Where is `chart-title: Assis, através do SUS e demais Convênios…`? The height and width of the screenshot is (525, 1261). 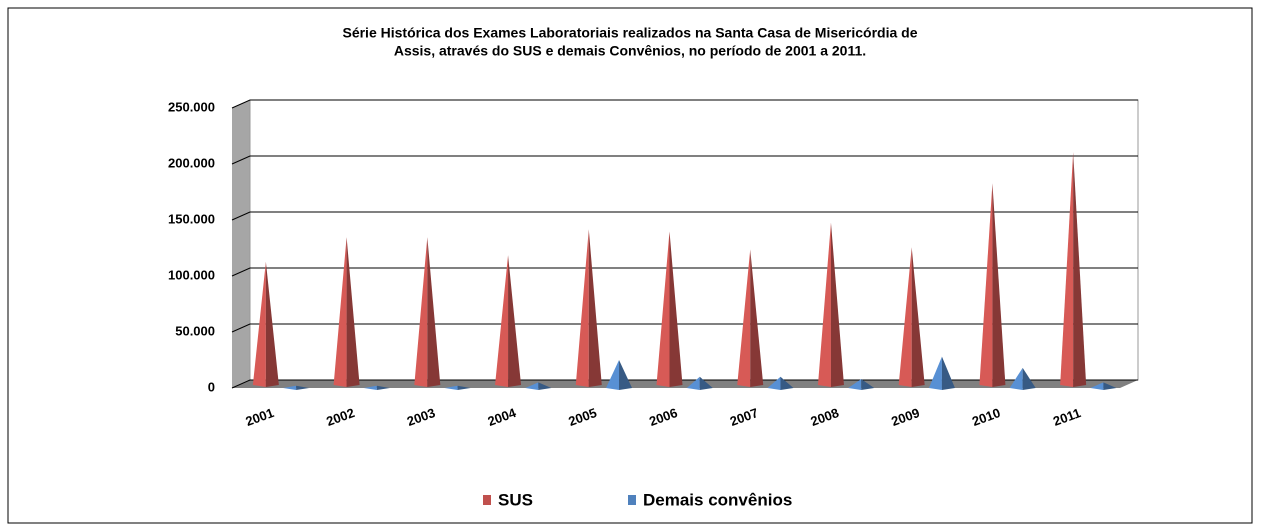
chart-title: Assis, através do SUS e demais Convênios… is located at coordinates (630, 51).